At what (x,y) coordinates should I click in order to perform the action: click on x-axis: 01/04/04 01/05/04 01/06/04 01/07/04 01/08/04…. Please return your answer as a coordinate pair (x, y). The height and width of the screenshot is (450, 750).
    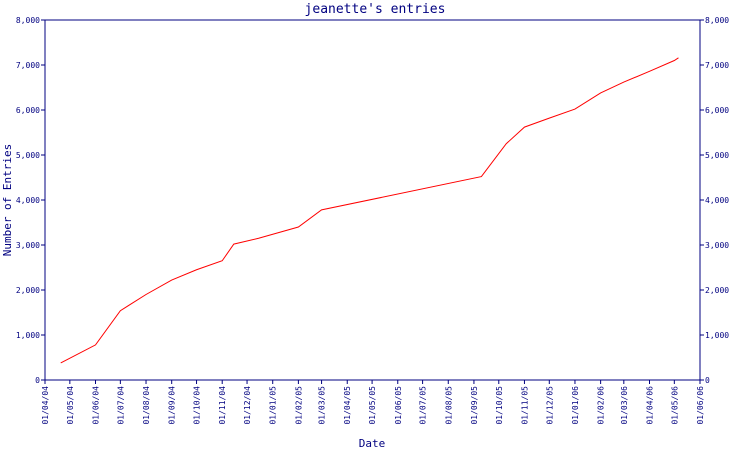
    Looking at the image, I should click on (373, 402).